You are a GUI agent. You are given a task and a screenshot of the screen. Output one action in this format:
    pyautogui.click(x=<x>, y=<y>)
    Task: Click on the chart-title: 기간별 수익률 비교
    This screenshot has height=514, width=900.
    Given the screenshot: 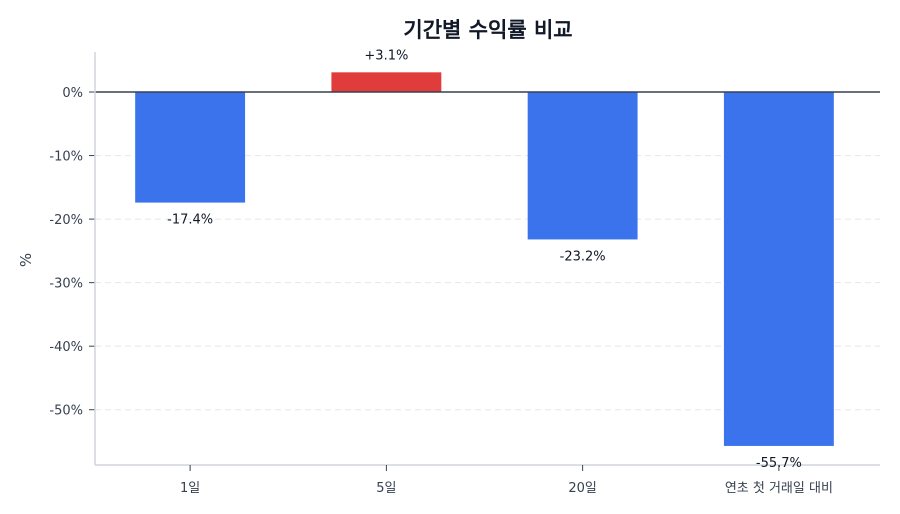 What is the action you would take?
    pyautogui.click(x=487, y=30)
    